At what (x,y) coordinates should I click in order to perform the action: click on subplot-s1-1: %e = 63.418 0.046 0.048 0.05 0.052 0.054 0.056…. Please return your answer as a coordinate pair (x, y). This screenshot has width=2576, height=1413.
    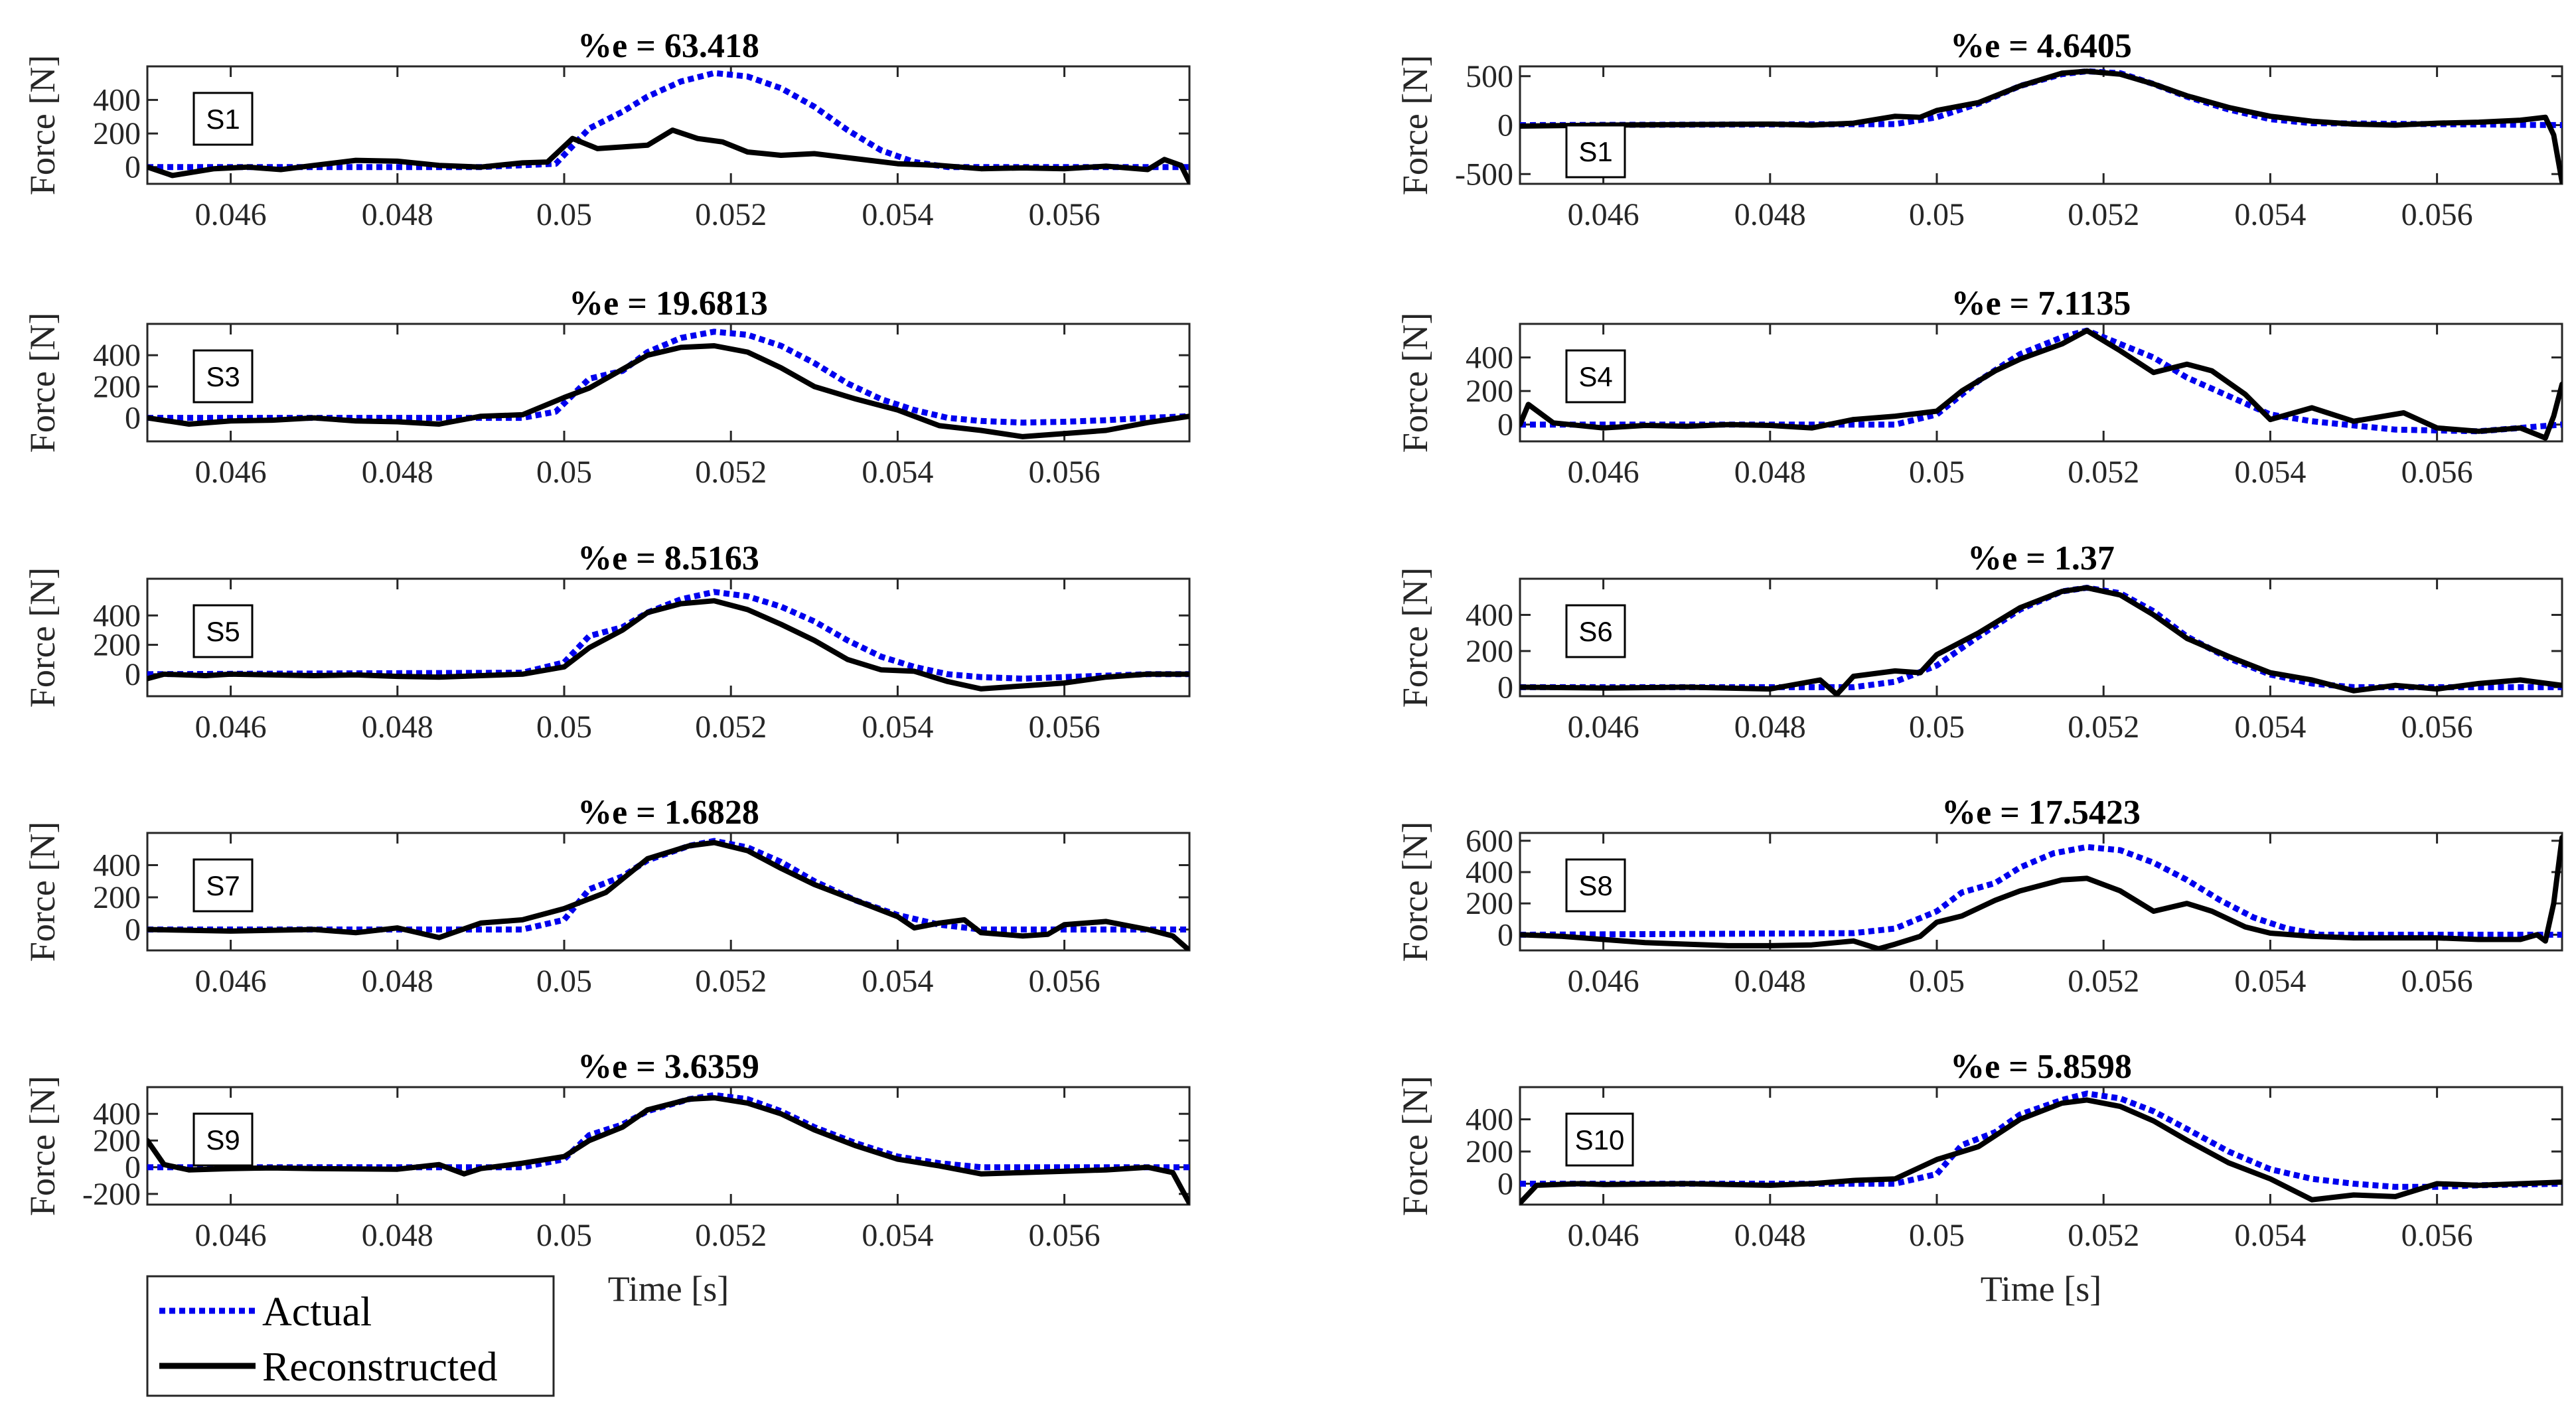
    Looking at the image, I should click on (607, 129).